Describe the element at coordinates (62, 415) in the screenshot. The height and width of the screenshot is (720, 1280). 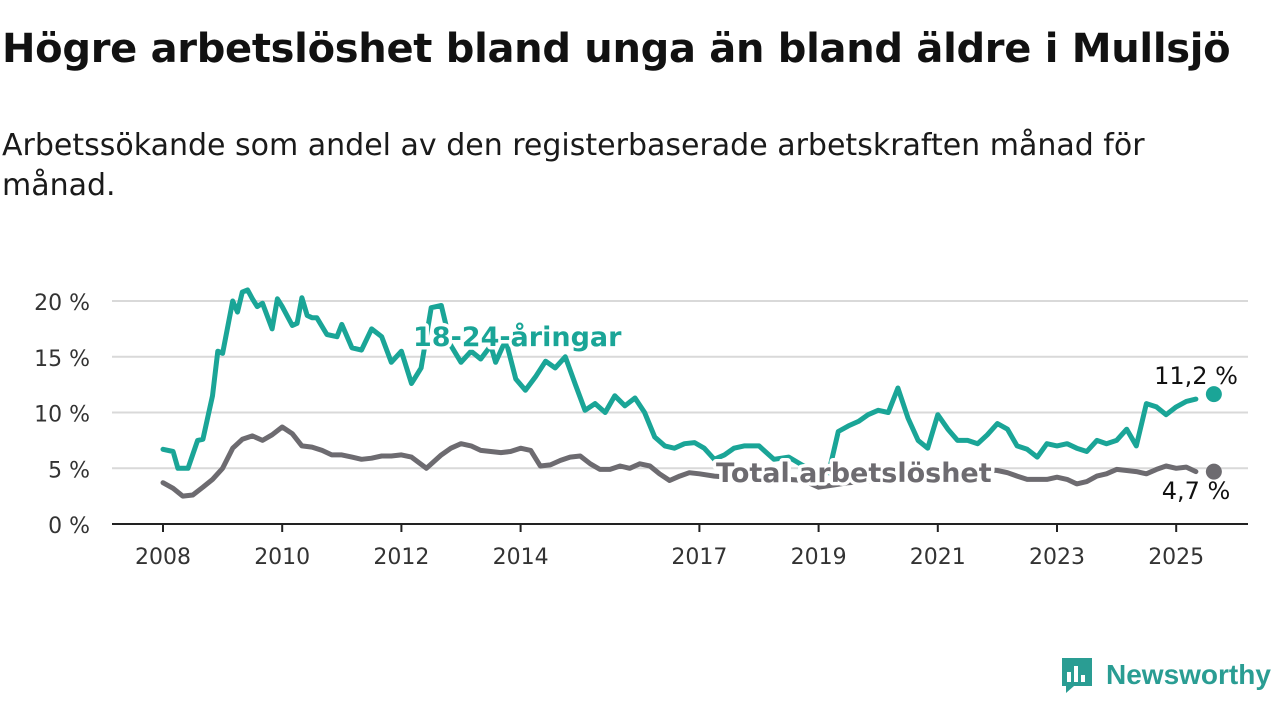
I see `y-tick-label: 10 %` at that location.